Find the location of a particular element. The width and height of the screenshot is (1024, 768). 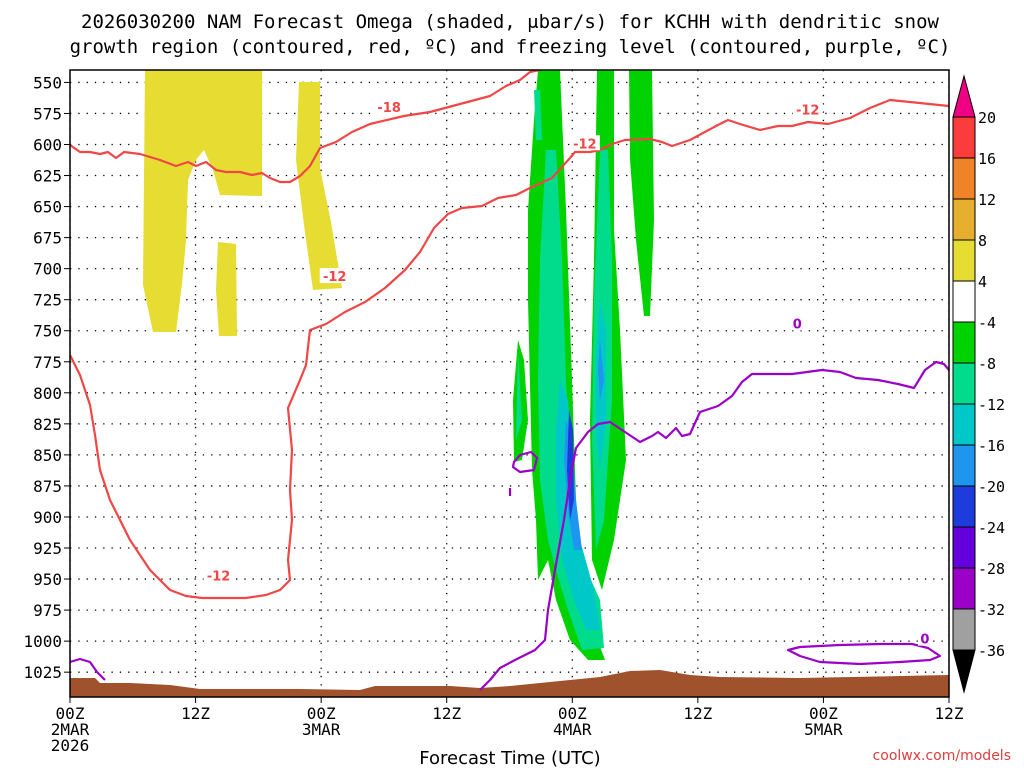

colorbar-tick-label: -32 is located at coordinates (991, 610).